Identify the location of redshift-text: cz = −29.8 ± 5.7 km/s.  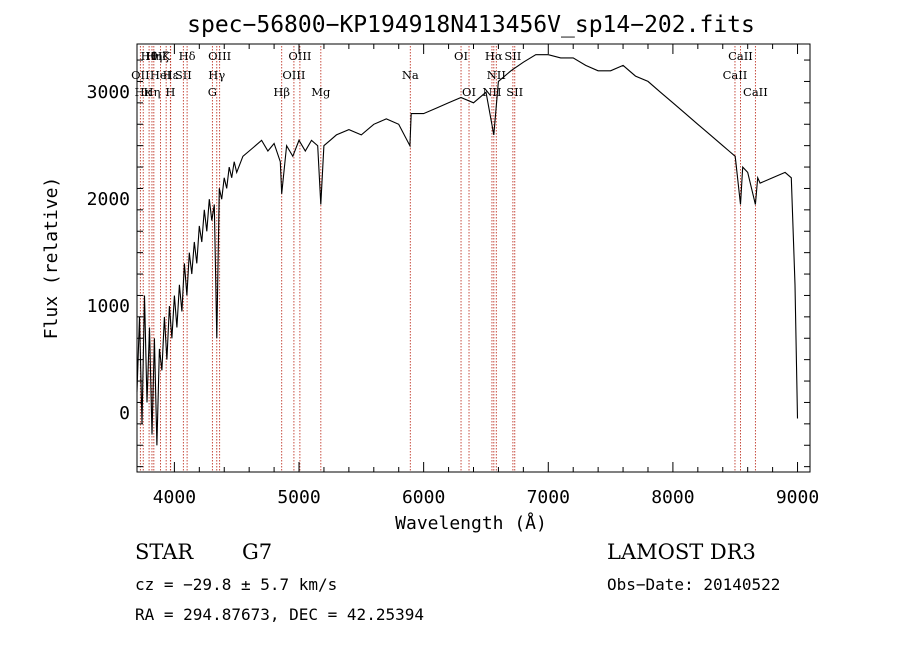
(236, 584).